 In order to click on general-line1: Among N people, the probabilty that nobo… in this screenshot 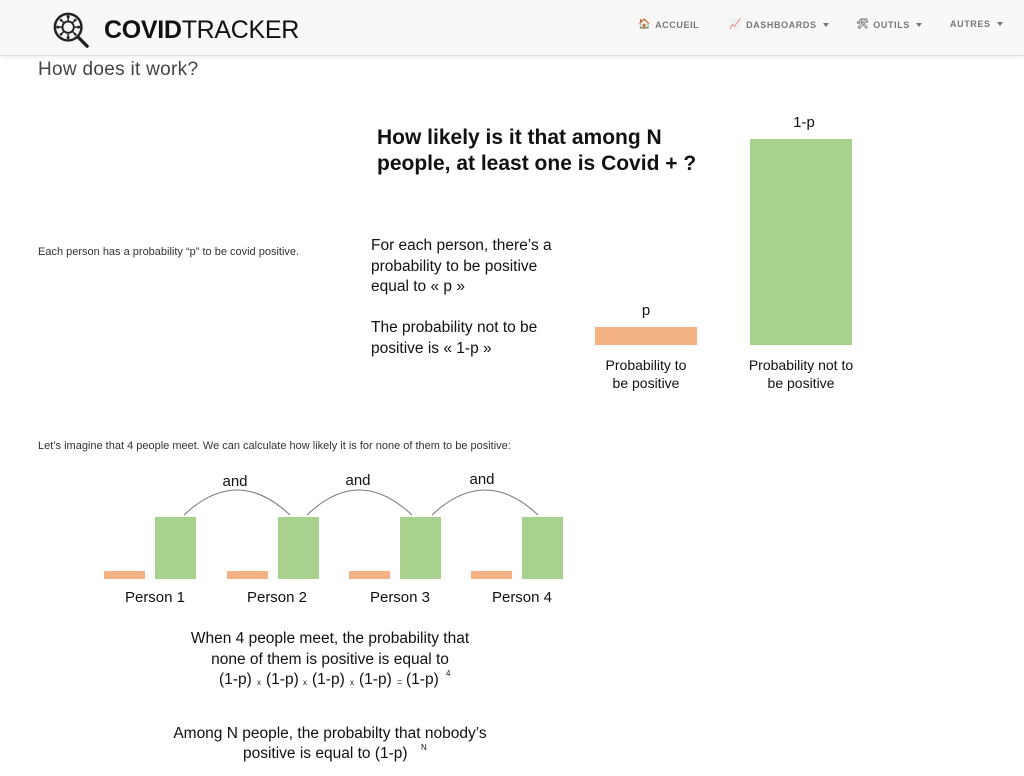, I will do `click(330, 733)`.